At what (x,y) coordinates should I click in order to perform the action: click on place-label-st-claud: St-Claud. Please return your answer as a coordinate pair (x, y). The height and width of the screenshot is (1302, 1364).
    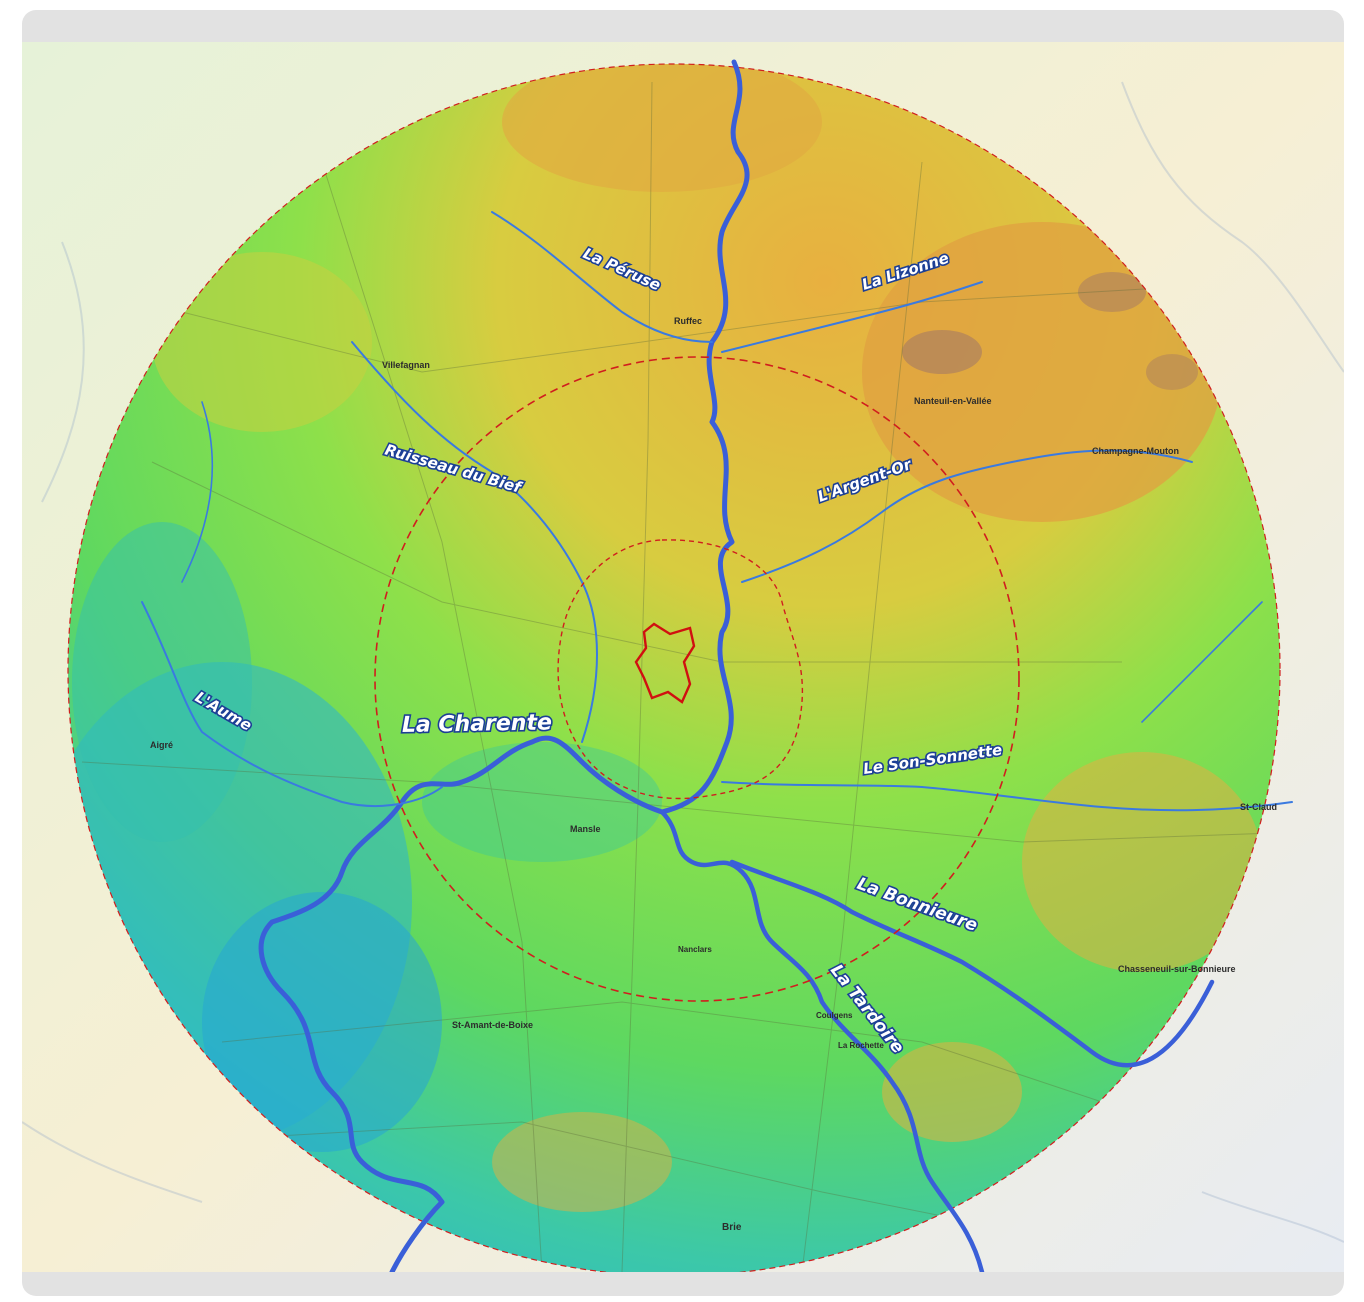
    Looking at the image, I should click on (1258, 807).